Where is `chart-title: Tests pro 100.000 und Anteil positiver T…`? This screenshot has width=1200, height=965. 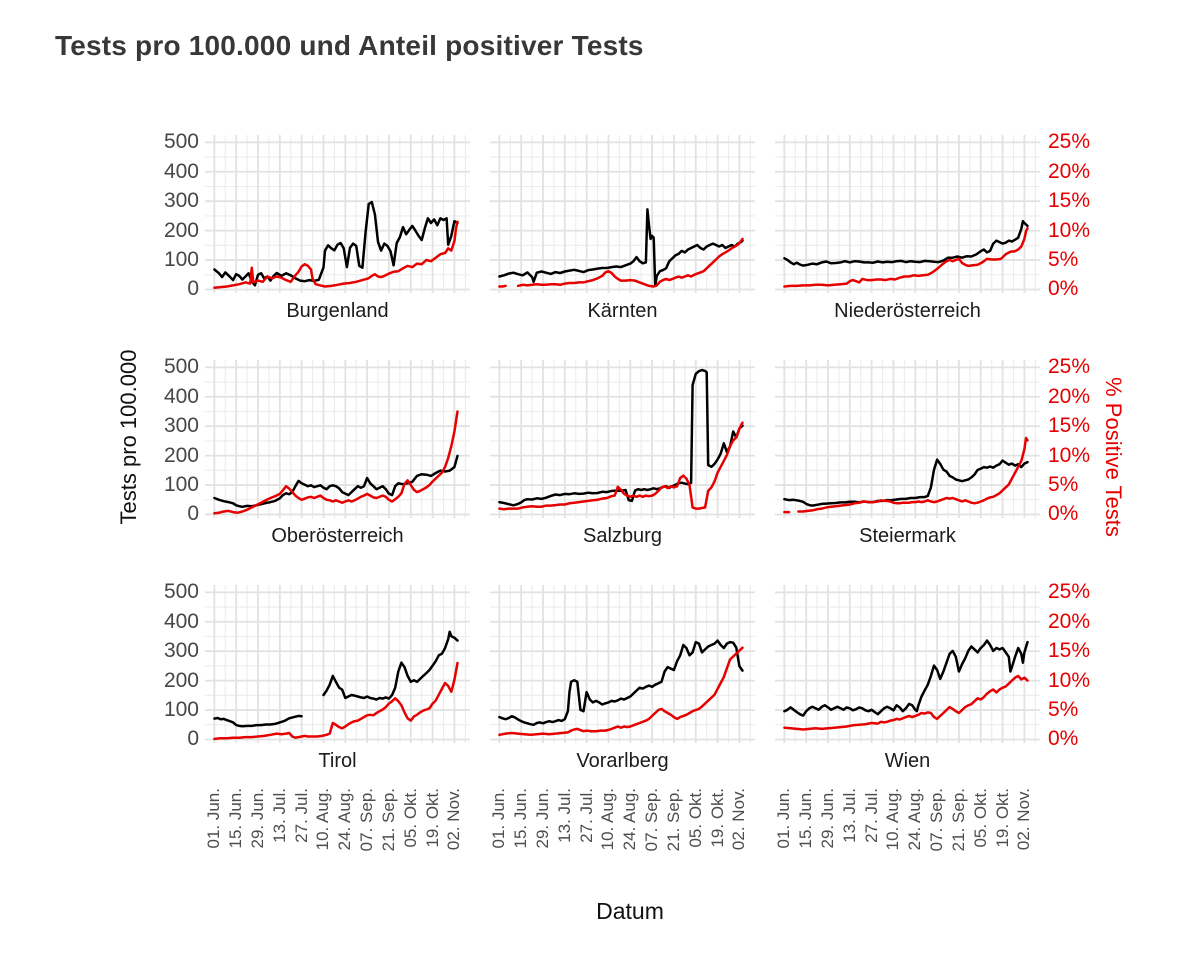
chart-title: Tests pro 100.000 und Anteil positiver T… is located at coordinates (349, 45).